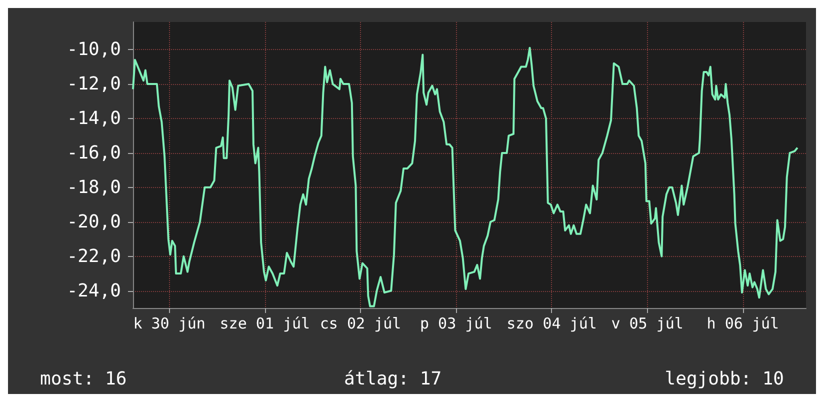 This screenshot has height=402, width=824. What do you see at coordinates (393, 379) in the screenshot?
I see `text: átlag: 17` at bounding box center [393, 379].